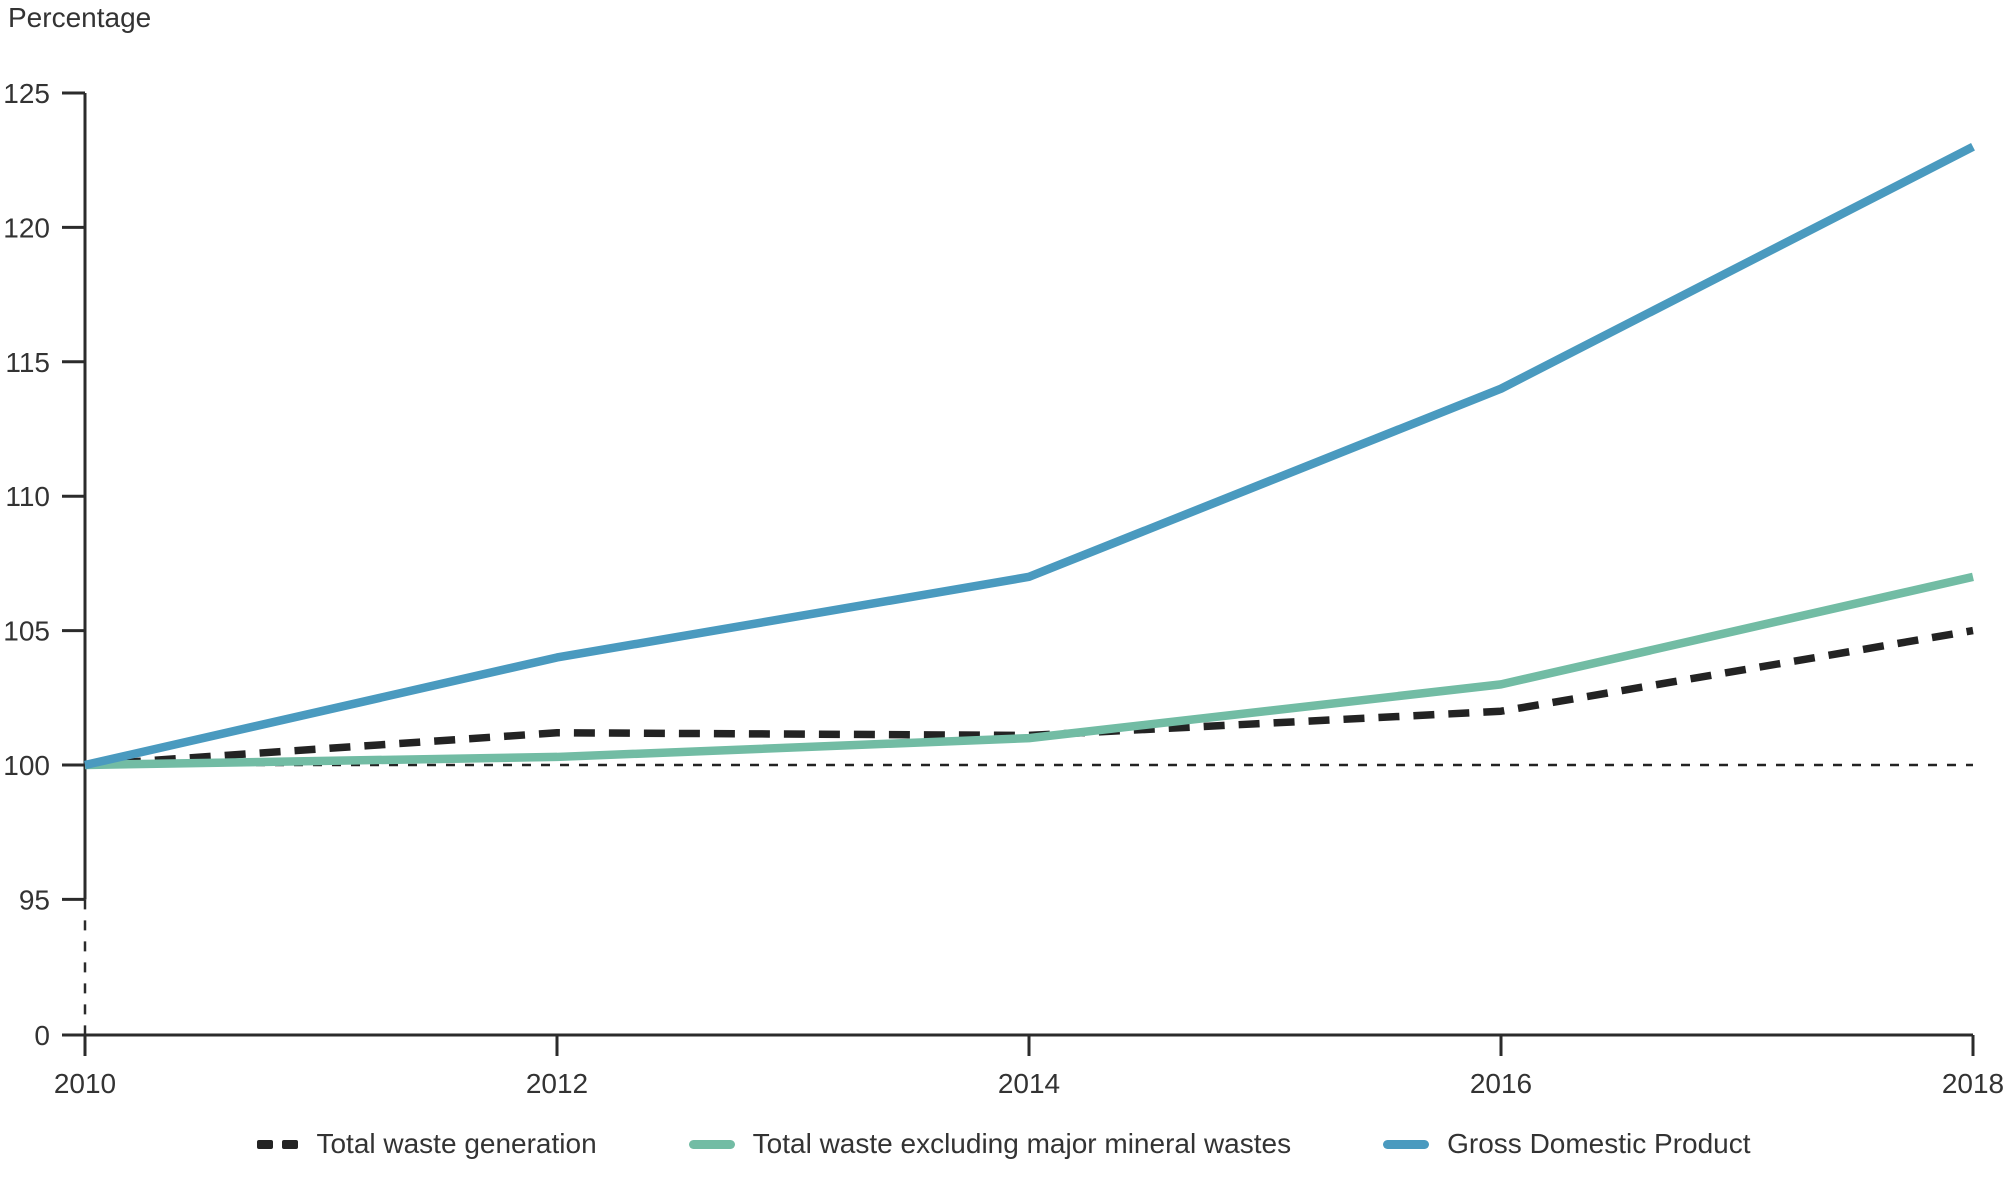  I want to click on y-tick-label: 115, so click(27, 362).